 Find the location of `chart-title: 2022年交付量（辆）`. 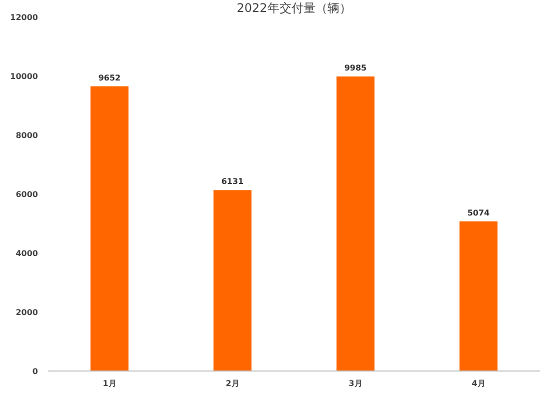

chart-title: 2022年交付量（辆） is located at coordinates (294, 8).